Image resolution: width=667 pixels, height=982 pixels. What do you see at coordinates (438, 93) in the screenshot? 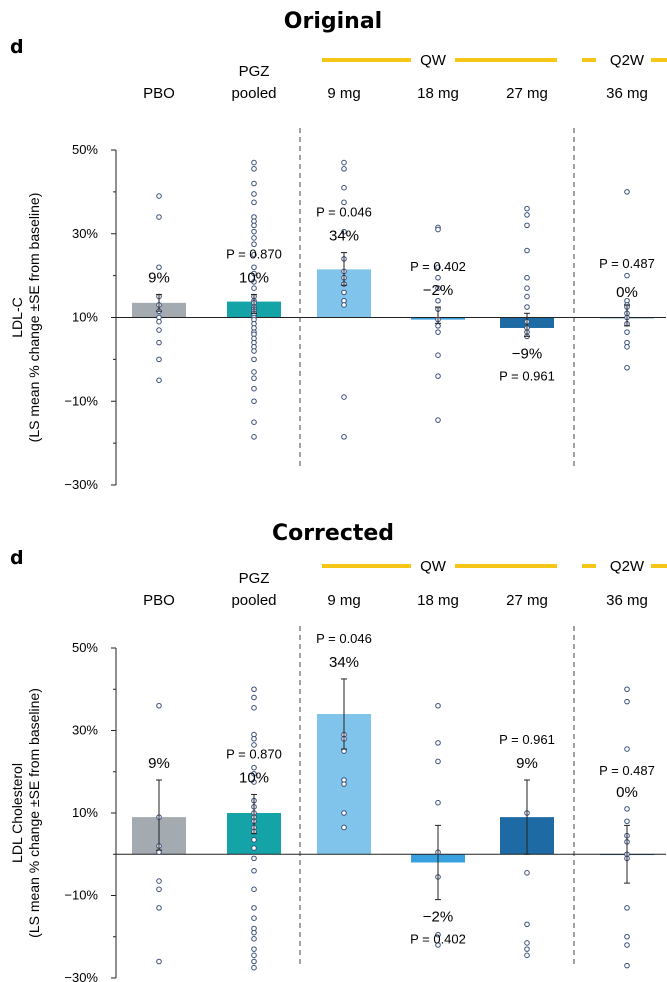
I see `group-label: 18 mg` at bounding box center [438, 93].